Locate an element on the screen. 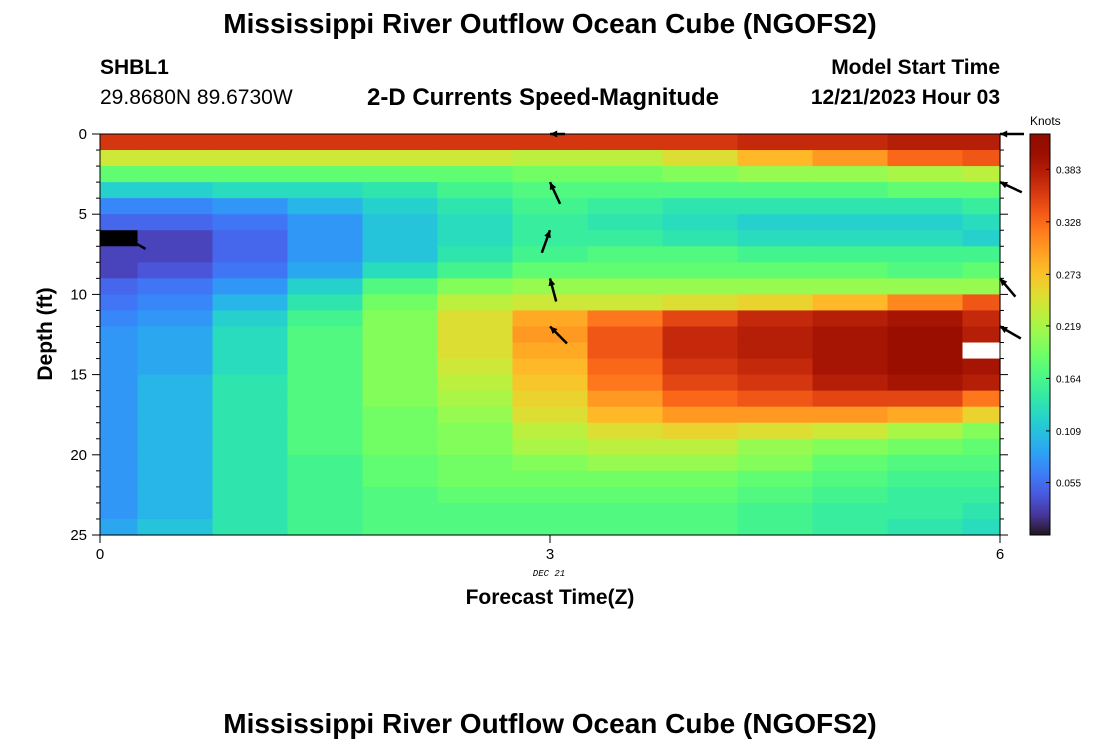  colorbar-unit: Knots is located at coordinates (1045, 121).